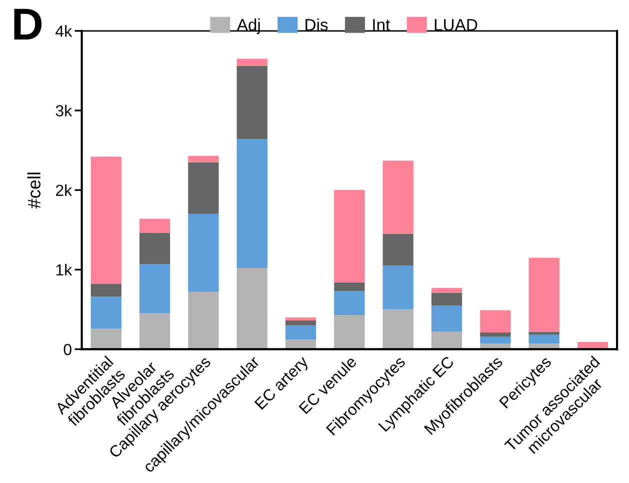 Image resolution: width=629 pixels, height=483 pixels. What do you see at coordinates (248, 26) in the screenshot?
I see `legend-label: Adj` at bounding box center [248, 26].